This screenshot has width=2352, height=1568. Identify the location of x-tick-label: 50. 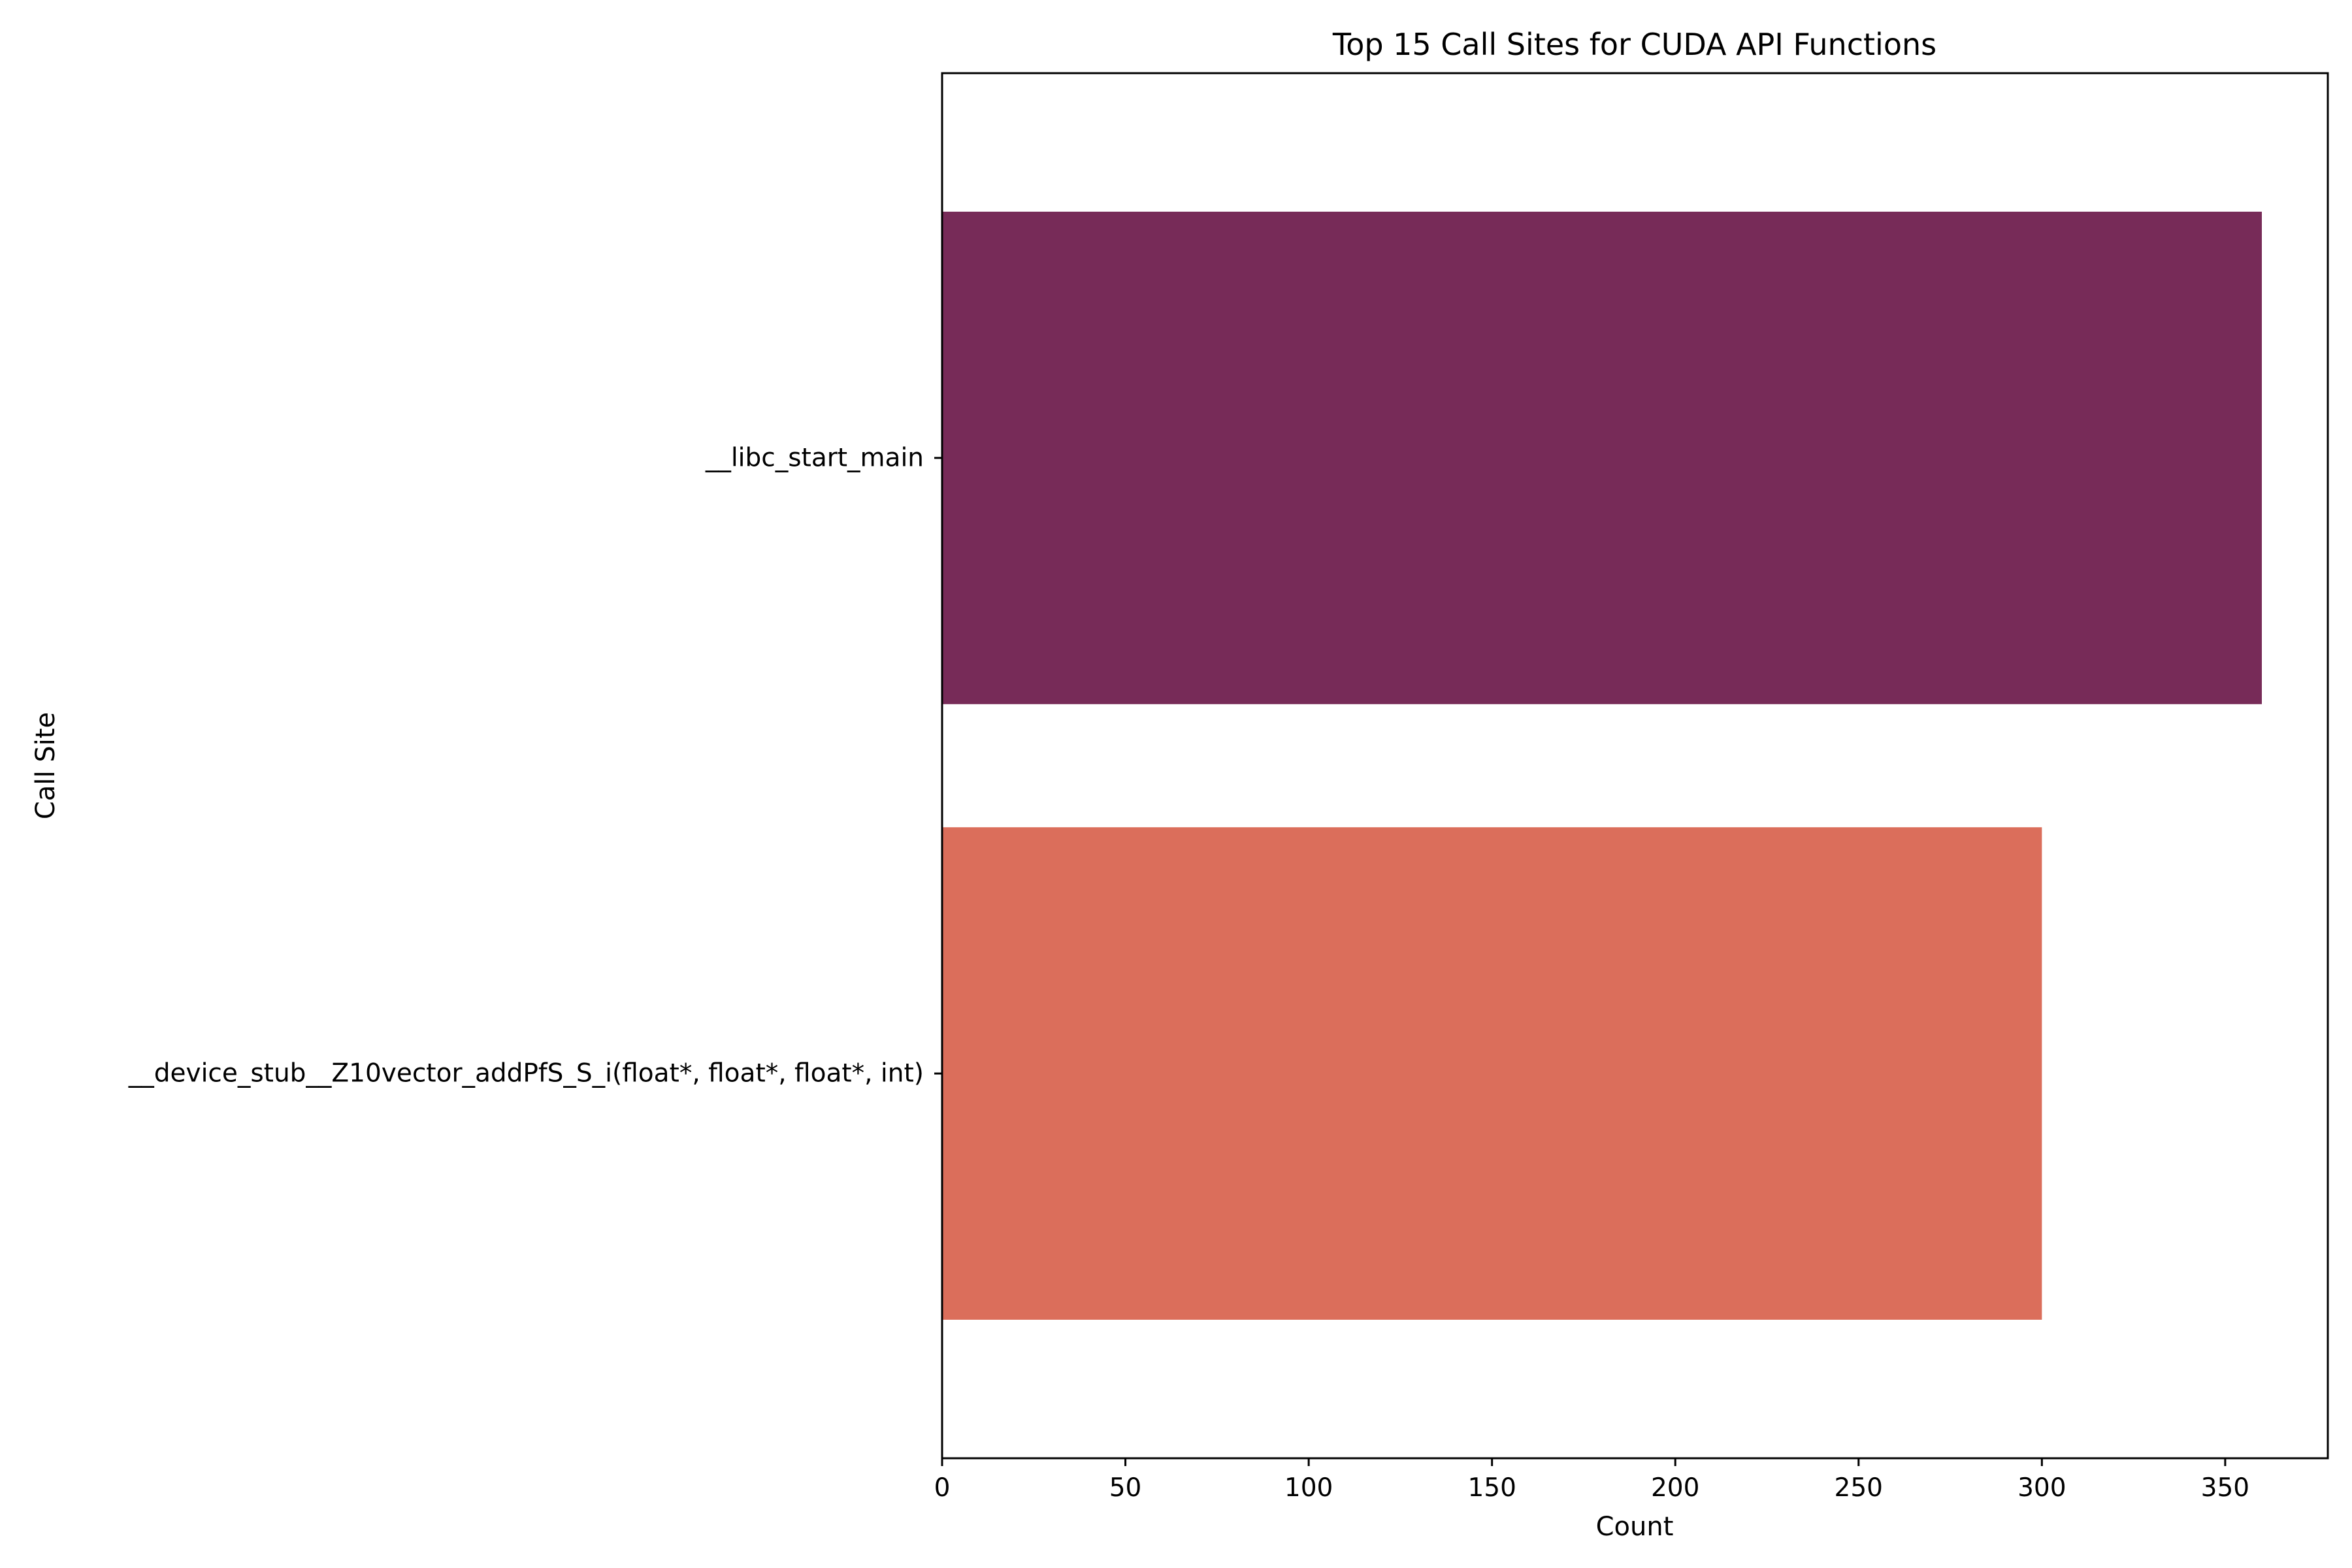
(1125, 1488).